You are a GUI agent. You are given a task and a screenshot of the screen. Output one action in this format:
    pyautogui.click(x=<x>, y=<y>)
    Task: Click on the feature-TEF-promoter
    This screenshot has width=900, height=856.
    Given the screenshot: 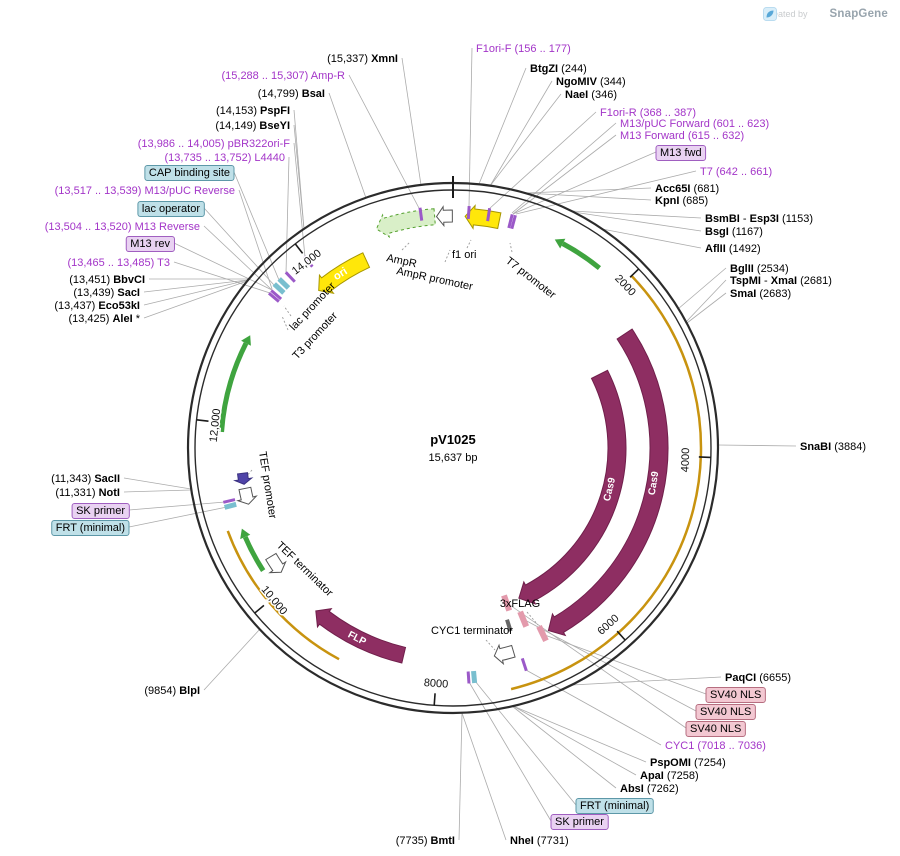 What is the action you would take?
    pyautogui.click(x=247, y=495)
    